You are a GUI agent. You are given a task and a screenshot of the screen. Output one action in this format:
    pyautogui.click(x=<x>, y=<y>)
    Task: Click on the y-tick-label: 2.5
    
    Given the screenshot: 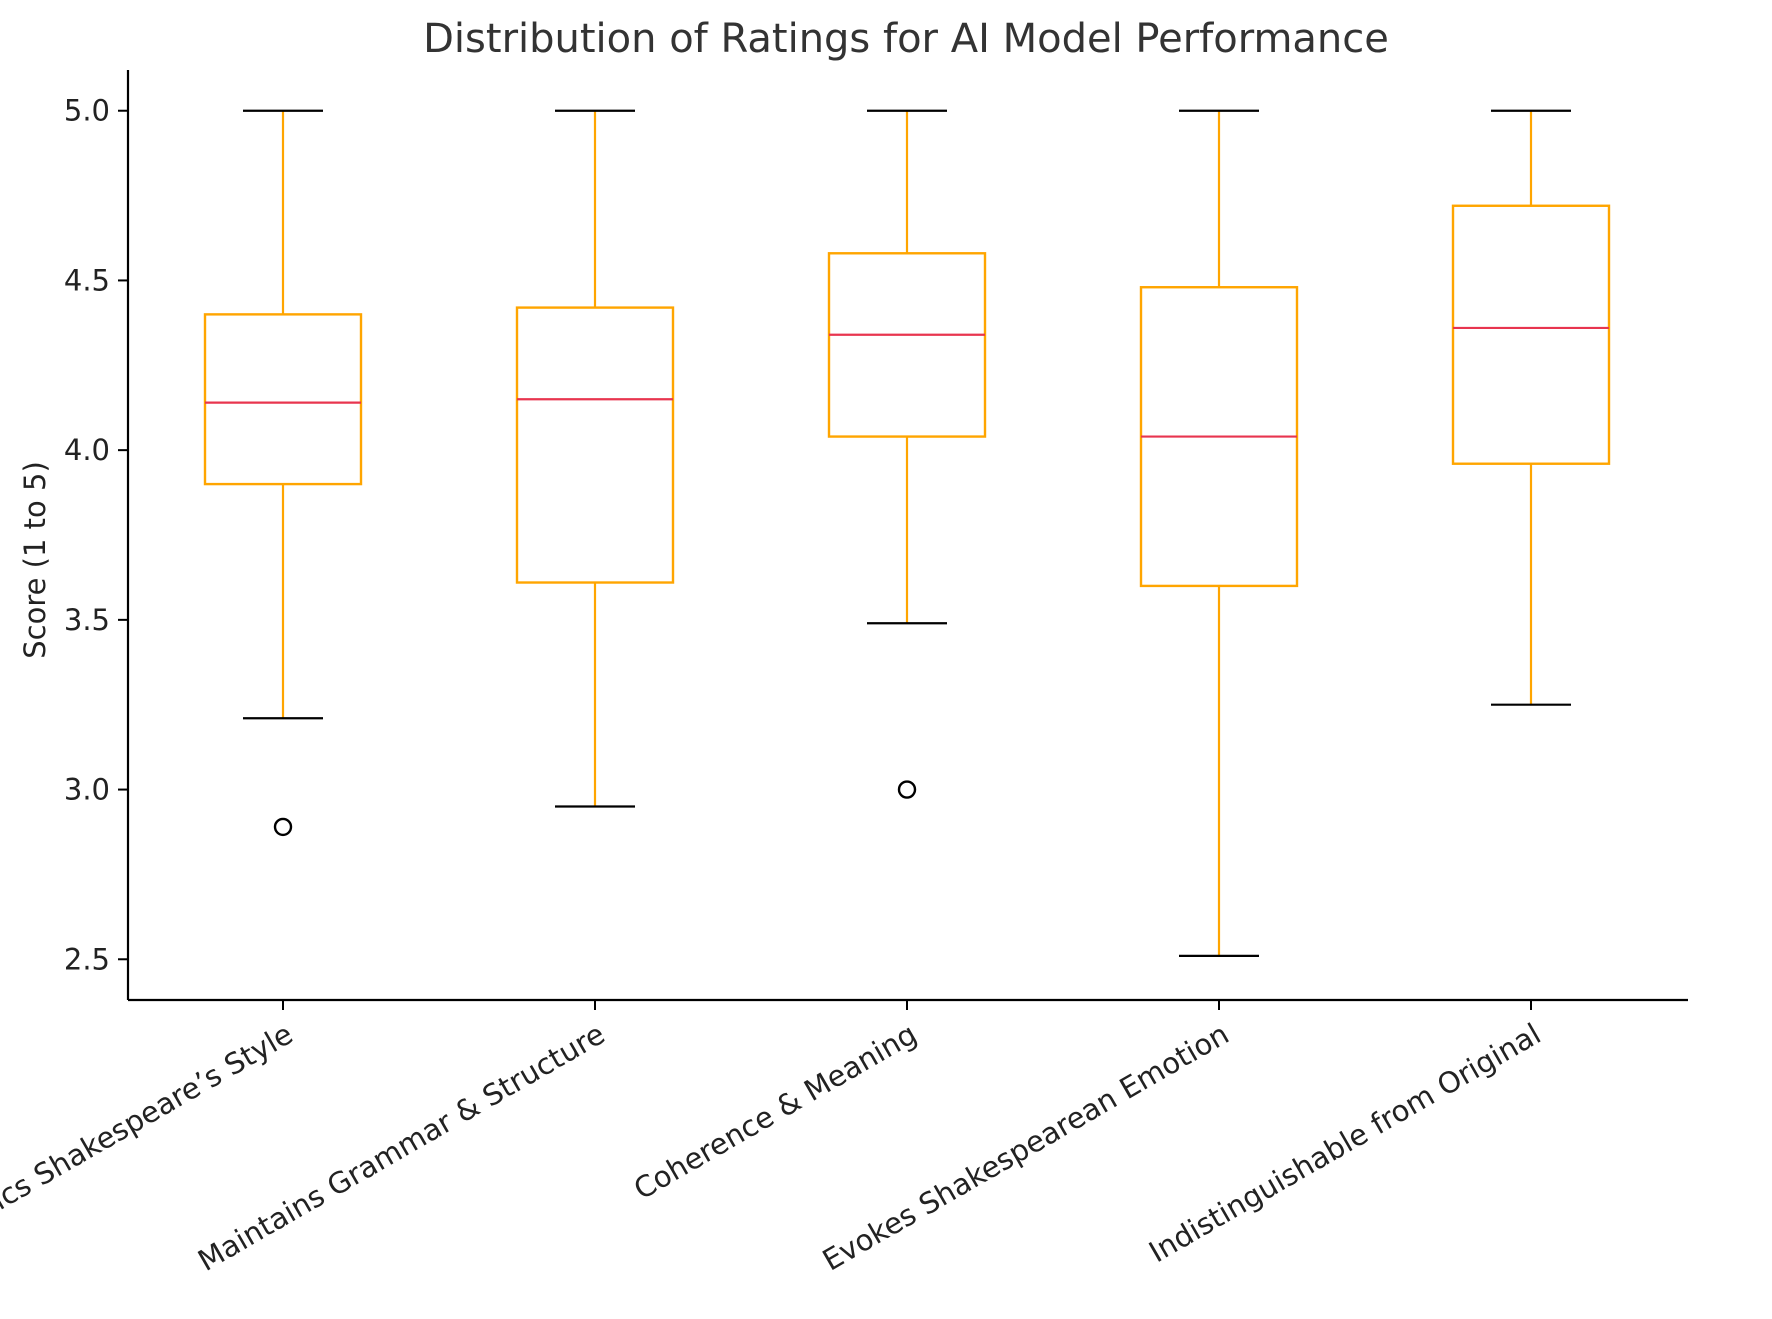 What is the action you would take?
    pyautogui.click(x=87, y=959)
    